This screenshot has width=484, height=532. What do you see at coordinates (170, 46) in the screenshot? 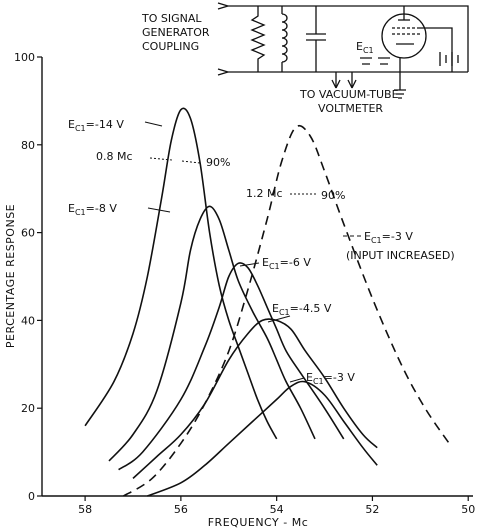
I see `signal-gen-label-line3: COUPLING` at bounding box center [170, 46].